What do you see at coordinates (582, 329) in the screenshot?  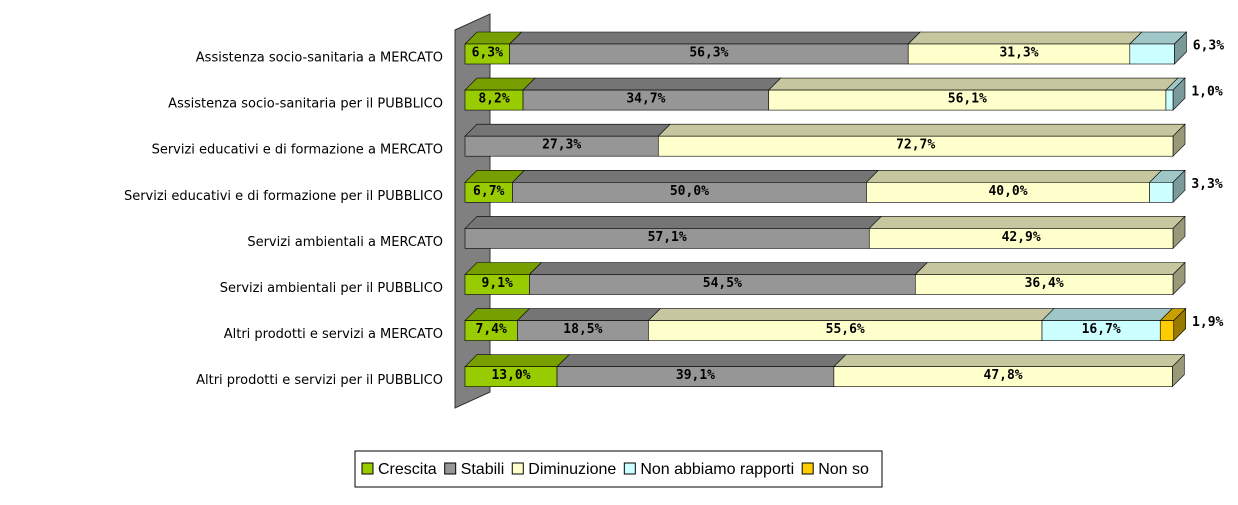 I see `value-label: 18,5%` at bounding box center [582, 329].